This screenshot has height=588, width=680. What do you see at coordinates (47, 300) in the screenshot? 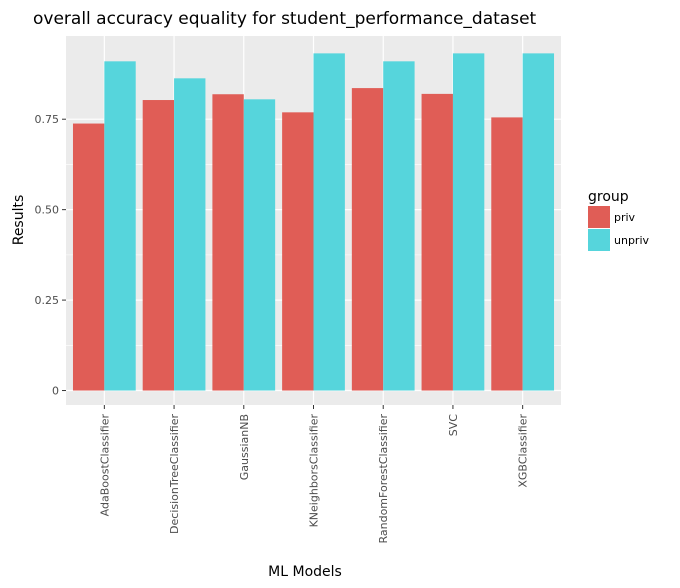
I see `y-tick-label: 0.25` at bounding box center [47, 300].